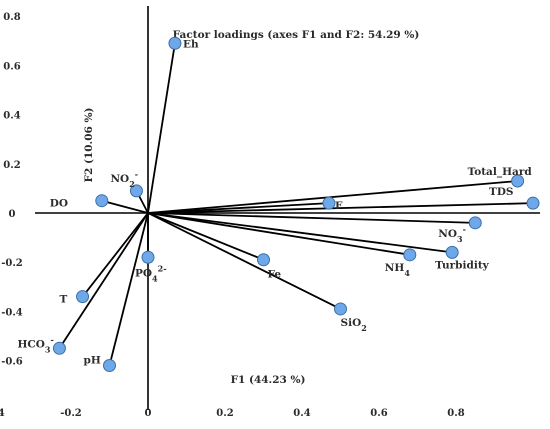 Image resolution: width=550 pixels, height=429 pixels. Describe the element at coordinates (12, 312) in the screenshot. I see `y-tick-label: -0.4` at that location.